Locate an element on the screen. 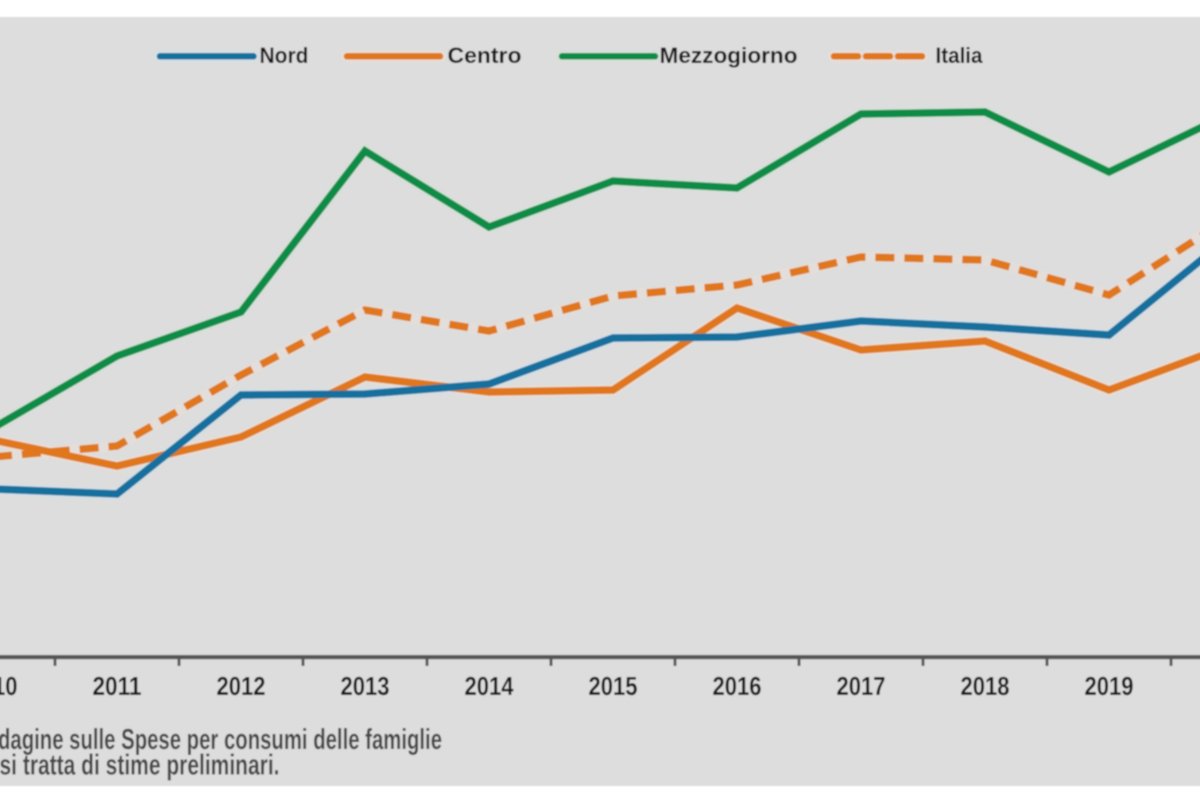 The width and height of the screenshot is (1200, 799). svg-text: 2015 is located at coordinates (613, 687).